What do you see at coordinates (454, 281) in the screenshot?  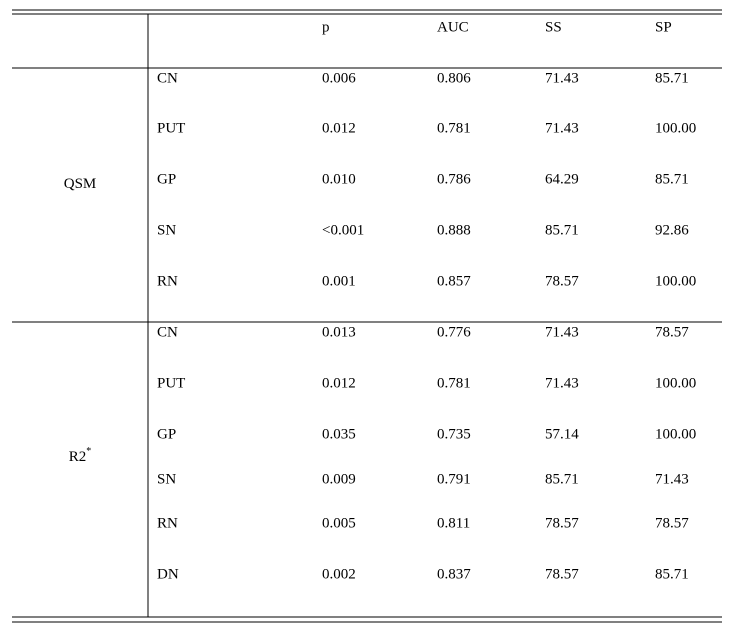 I see `cell: 0.857` at bounding box center [454, 281].